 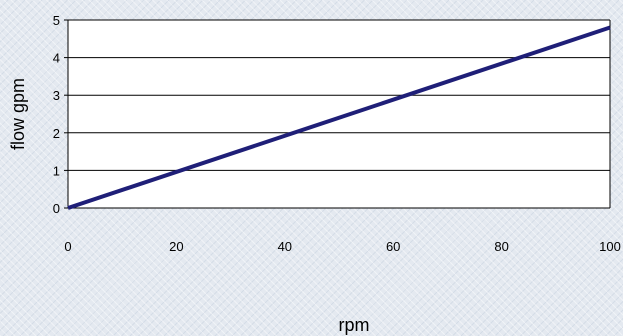 I want to click on x-tick-label: 80, so click(x=501, y=246).